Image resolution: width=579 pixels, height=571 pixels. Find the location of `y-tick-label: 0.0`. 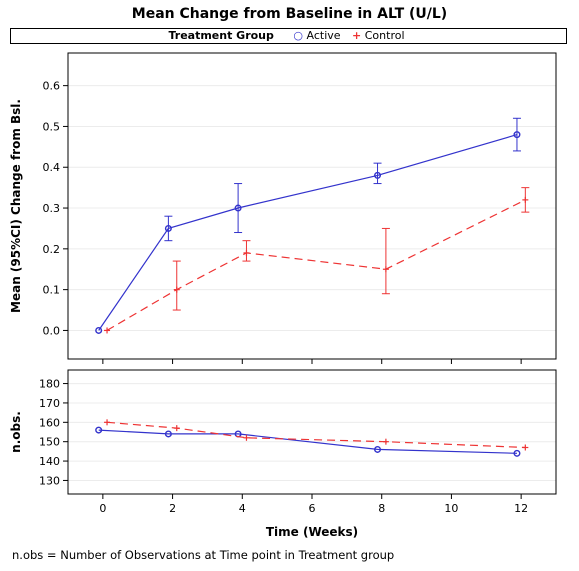

y-tick-label: 0.0 is located at coordinates (52, 330).